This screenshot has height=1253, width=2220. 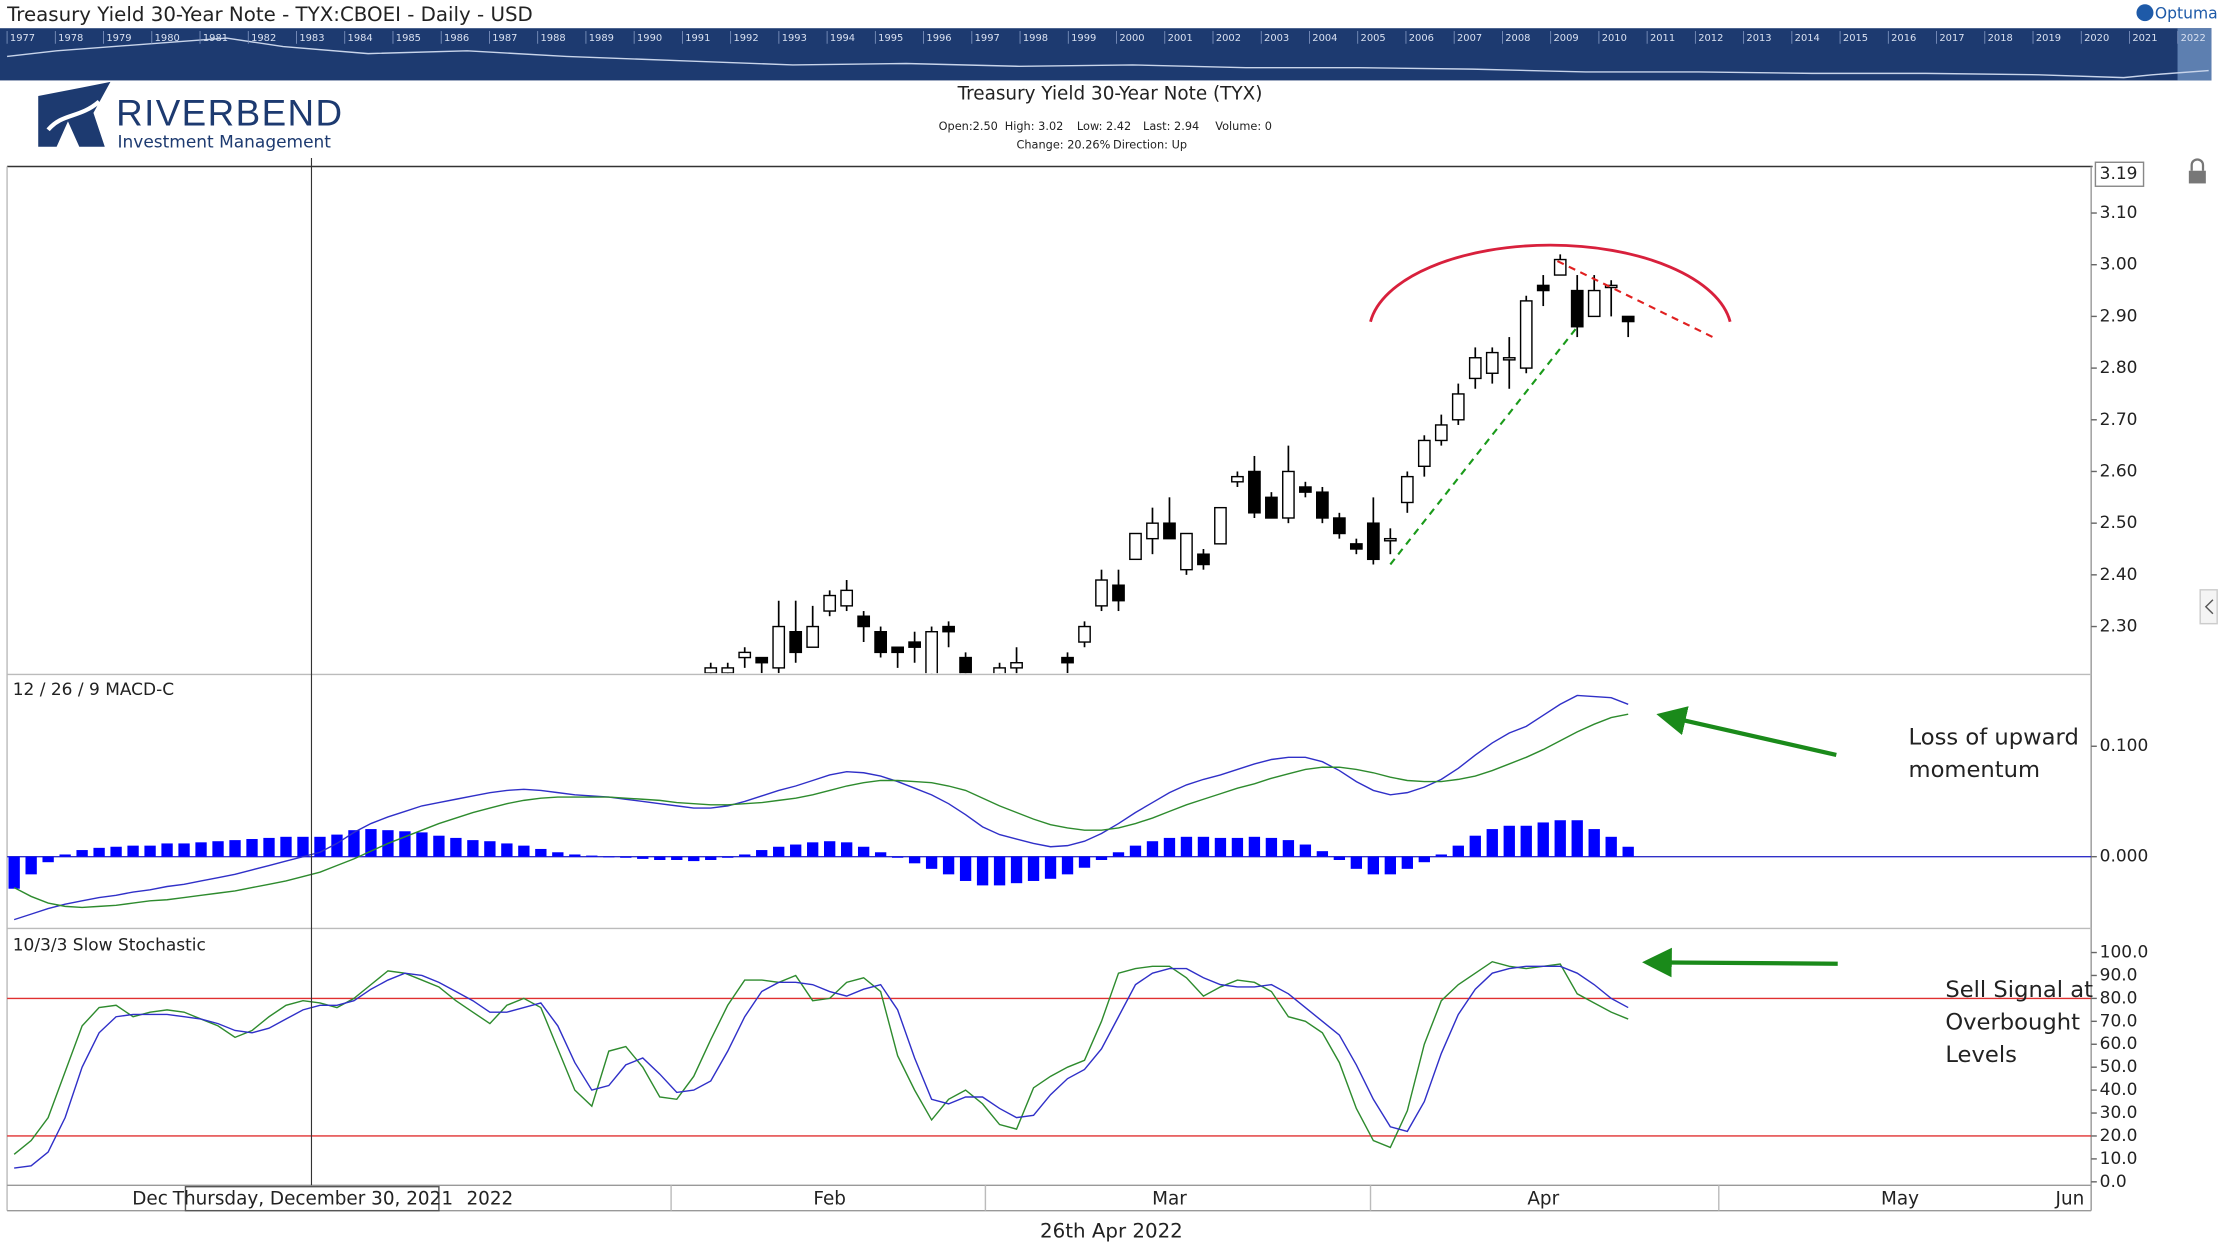 What do you see at coordinates (504, 38) in the screenshot?
I see `year-label: 1987` at bounding box center [504, 38].